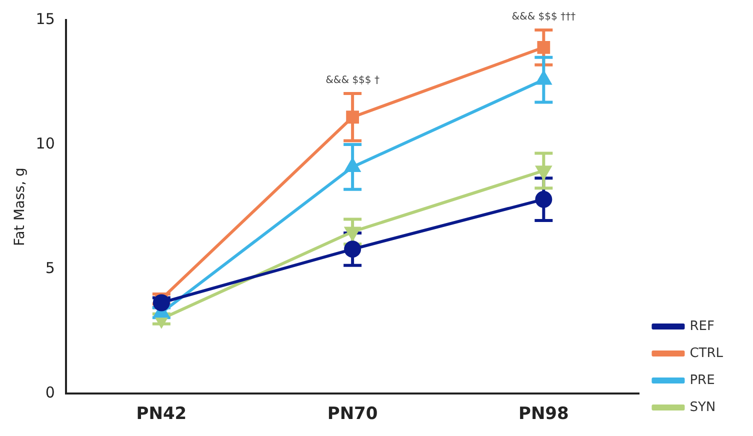 The image size is (753, 436). I want to click on legend-label: REF, so click(702, 326).